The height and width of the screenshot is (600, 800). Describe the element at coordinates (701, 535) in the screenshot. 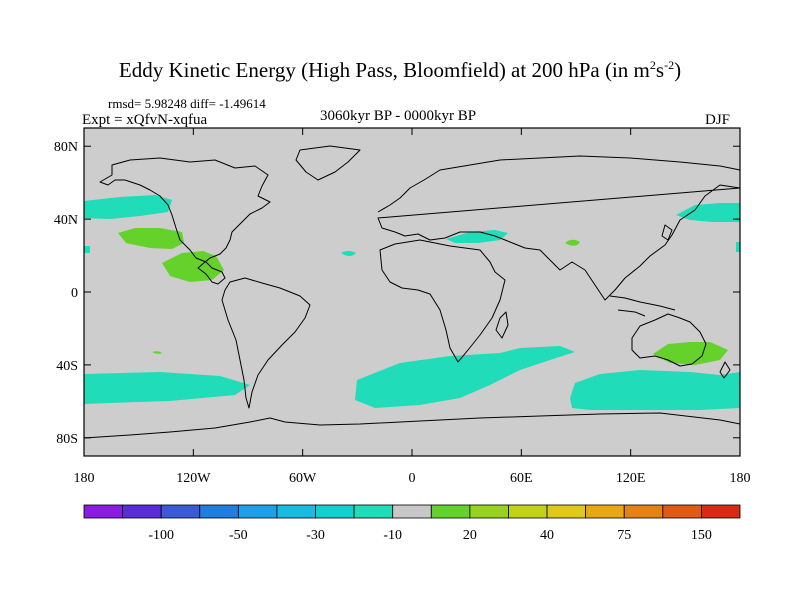

I see `colorbar-label: 150` at that location.